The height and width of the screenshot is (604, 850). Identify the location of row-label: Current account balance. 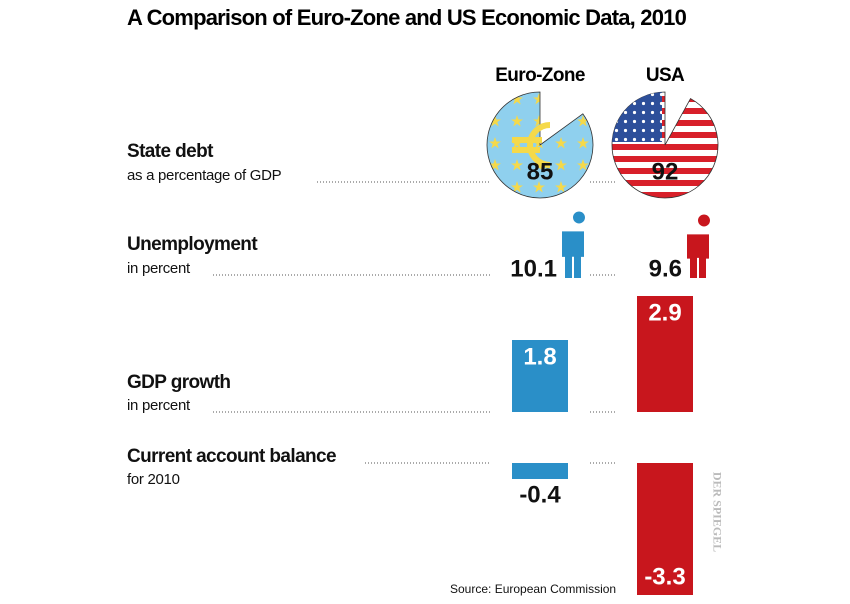
(231, 456).